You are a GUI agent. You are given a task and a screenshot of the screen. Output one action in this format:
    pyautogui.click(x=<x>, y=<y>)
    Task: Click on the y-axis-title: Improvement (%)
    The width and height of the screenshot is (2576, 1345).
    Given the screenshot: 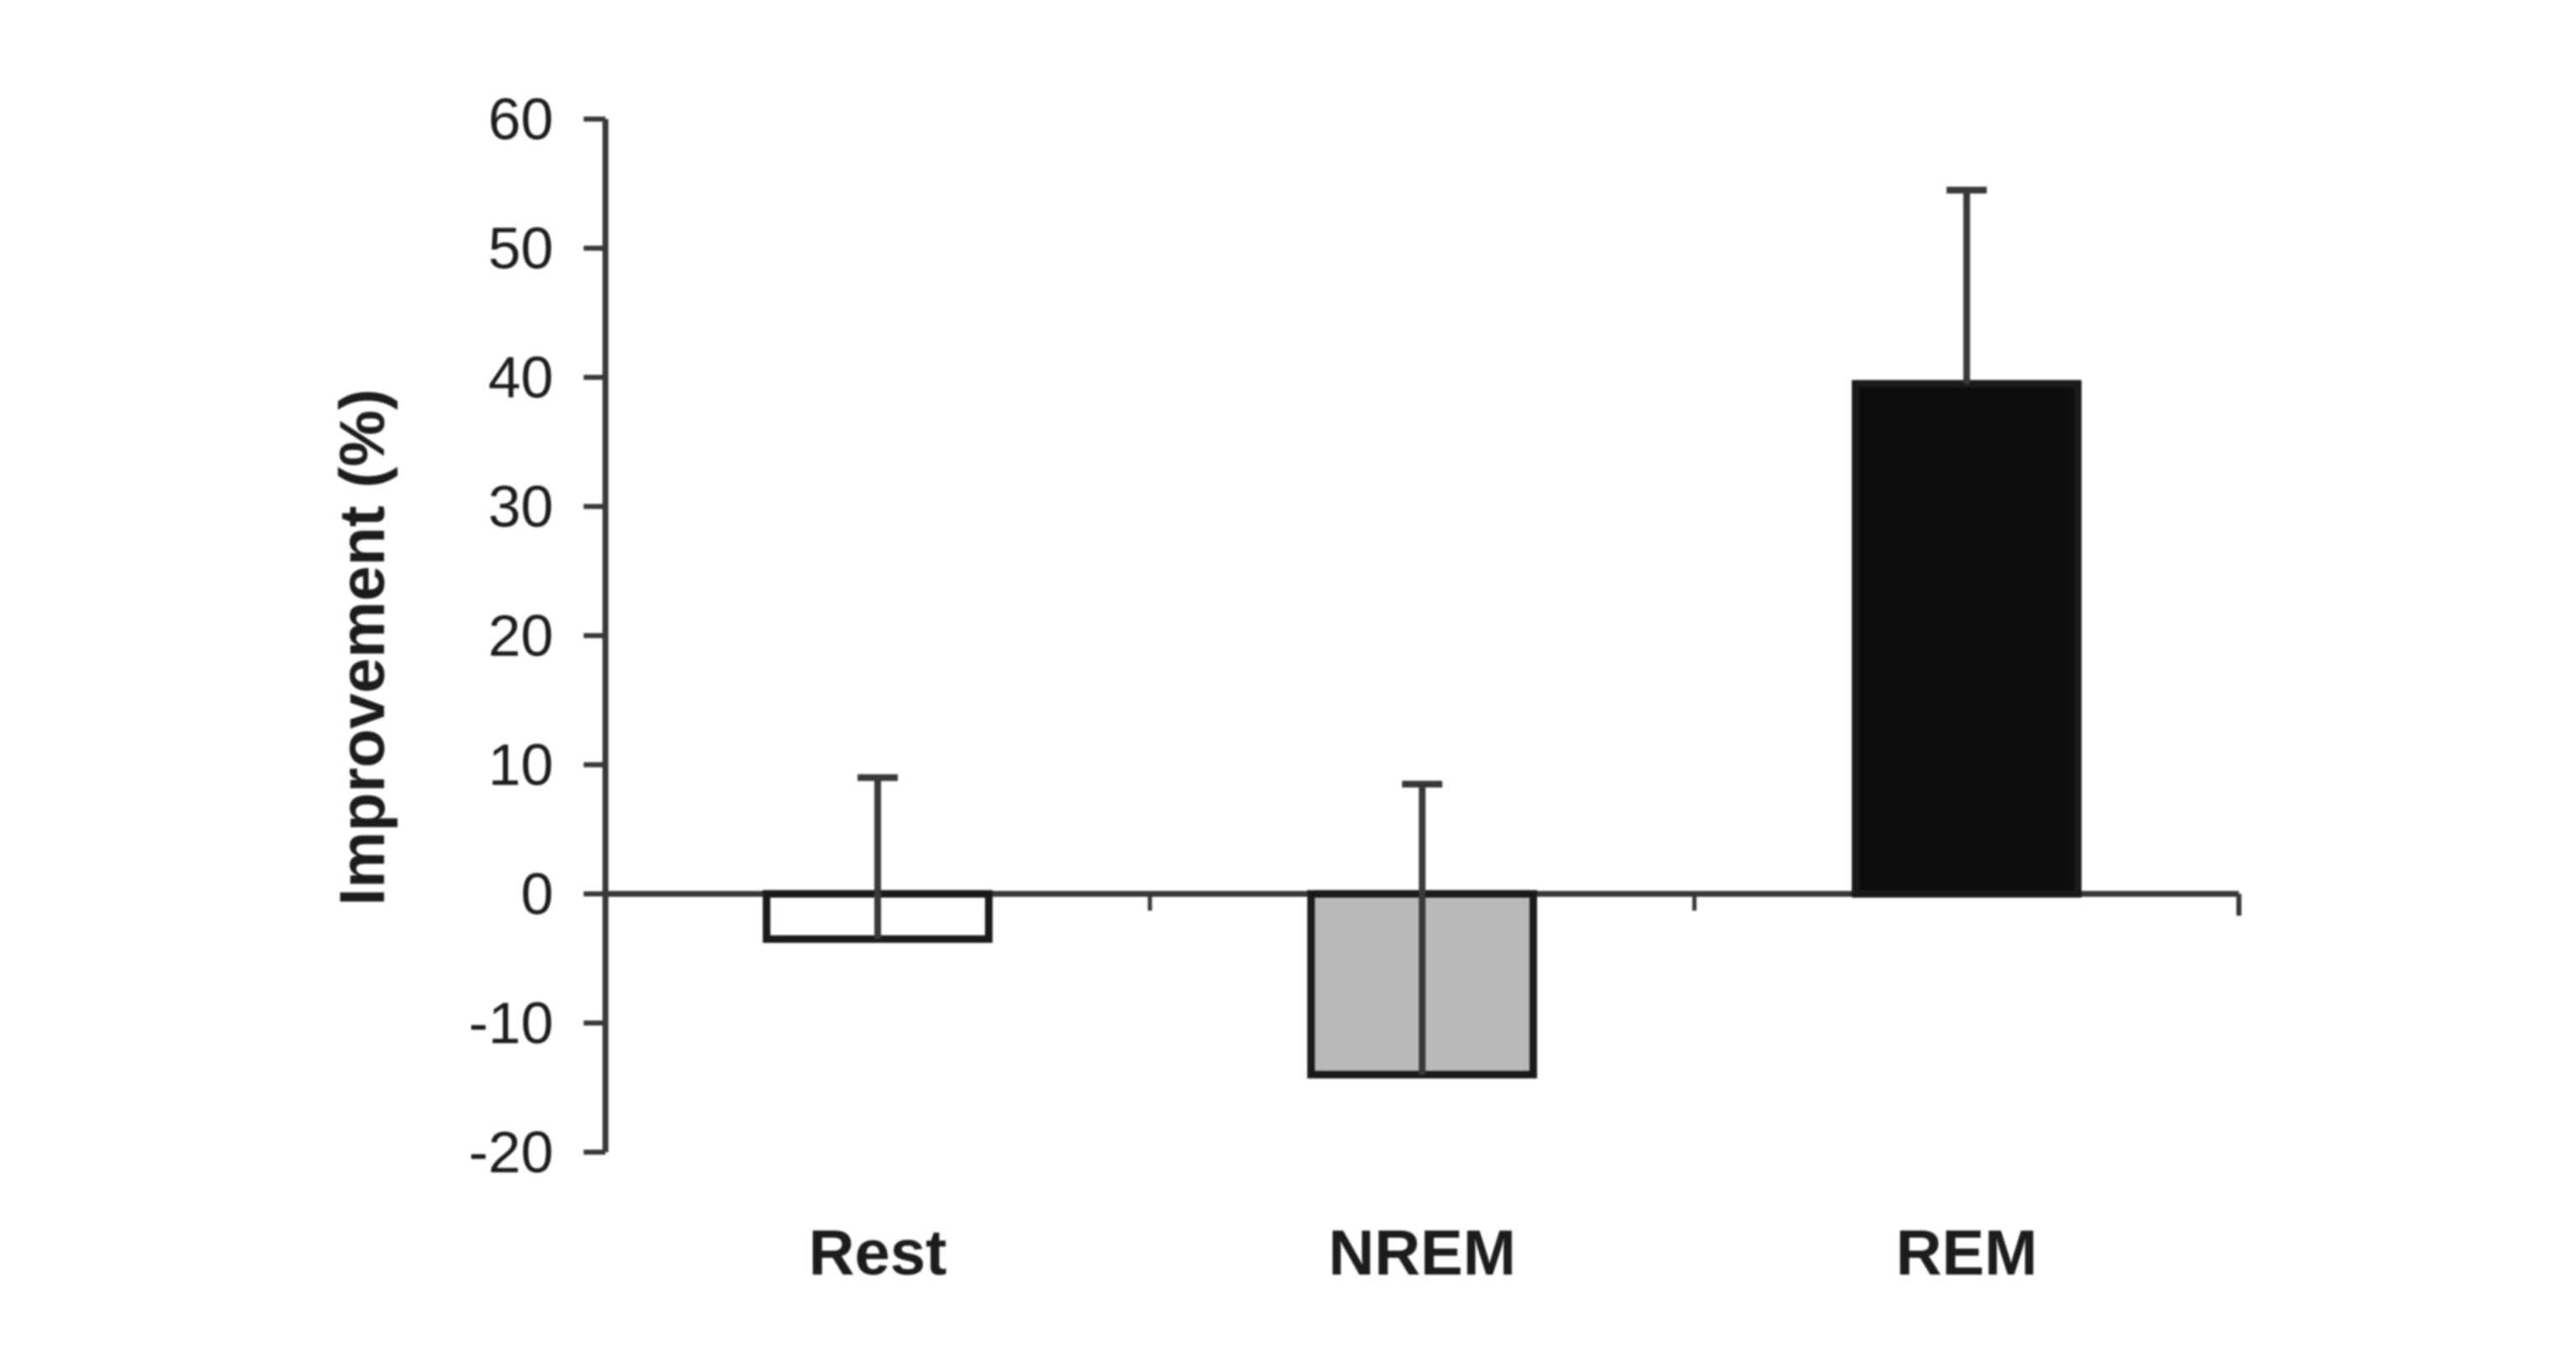 What is the action you would take?
    pyautogui.click(x=362, y=647)
    